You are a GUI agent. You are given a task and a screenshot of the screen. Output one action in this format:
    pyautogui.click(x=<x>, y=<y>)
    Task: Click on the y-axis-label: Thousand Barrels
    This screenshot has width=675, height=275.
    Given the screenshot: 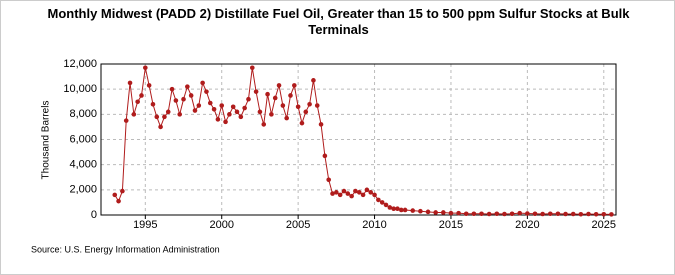 What is the action you would take?
    pyautogui.click(x=46, y=140)
    